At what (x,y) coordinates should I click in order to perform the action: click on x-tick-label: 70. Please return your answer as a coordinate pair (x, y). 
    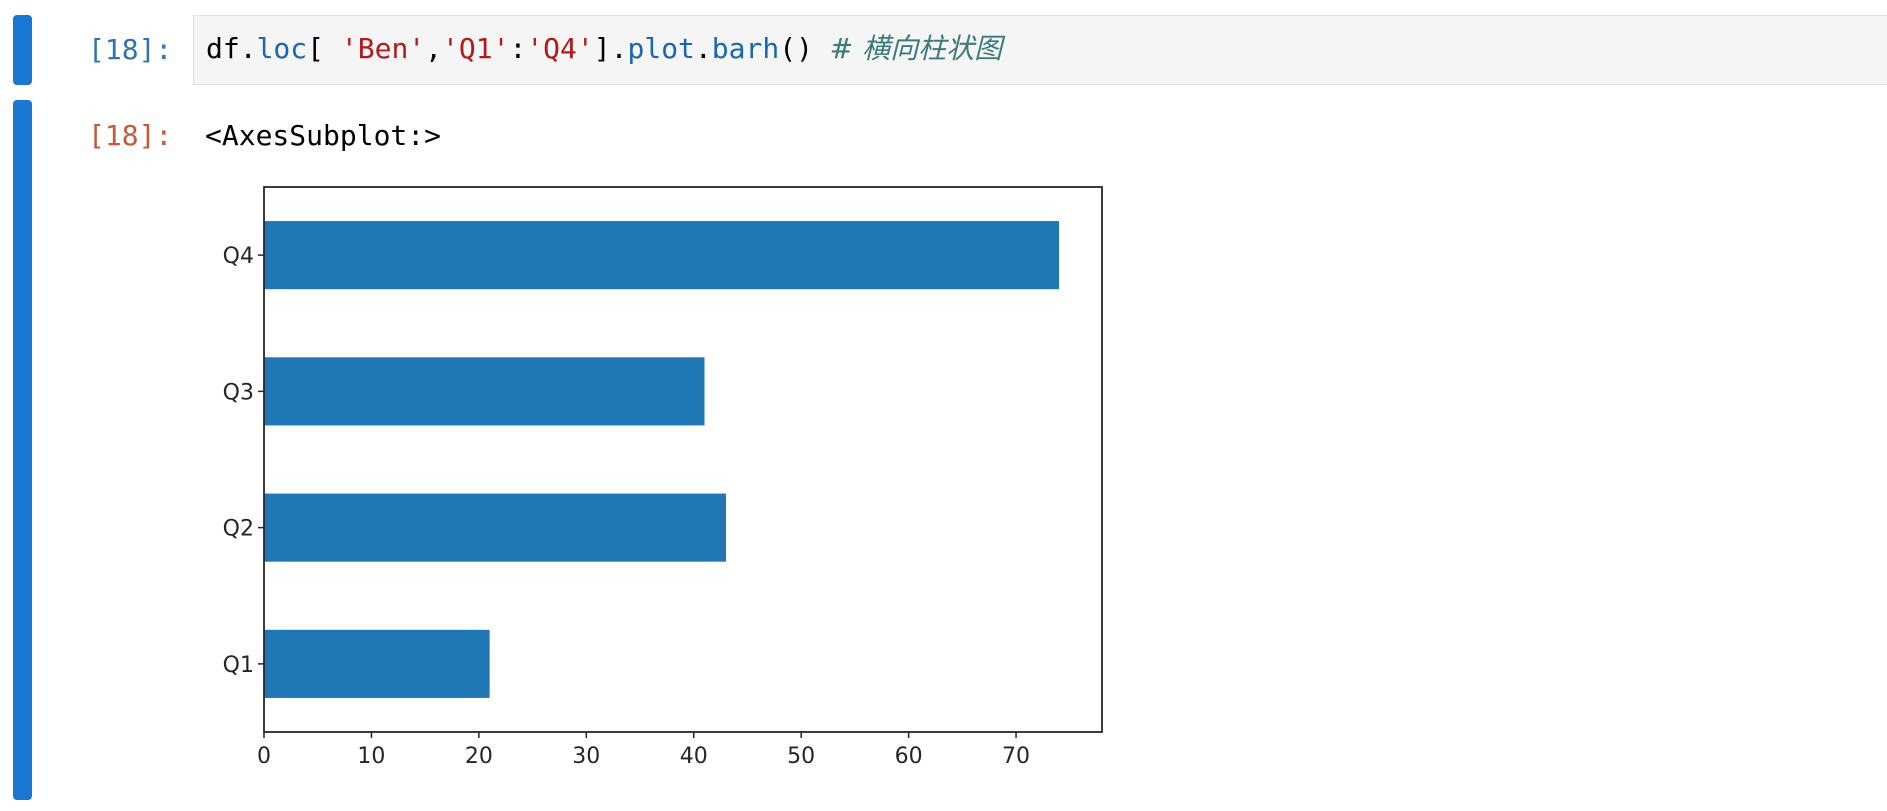
    Looking at the image, I should click on (1016, 756).